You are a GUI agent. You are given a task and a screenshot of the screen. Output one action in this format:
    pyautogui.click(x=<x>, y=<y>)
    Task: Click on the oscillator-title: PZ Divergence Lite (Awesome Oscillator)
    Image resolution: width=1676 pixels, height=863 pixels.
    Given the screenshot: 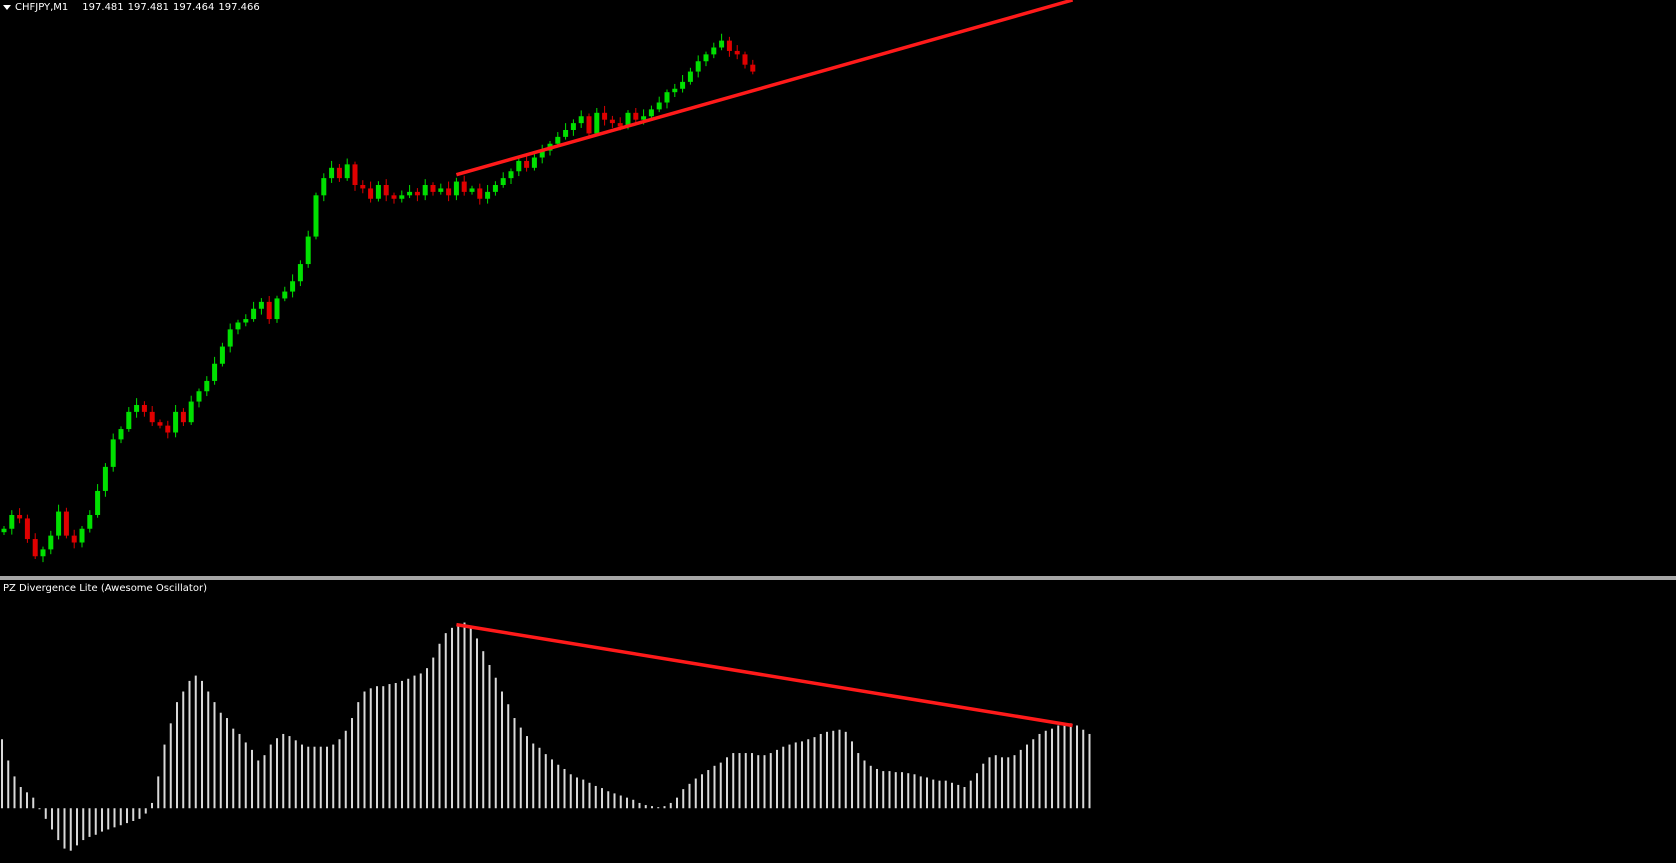 What is the action you would take?
    pyautogui.click(x=105, y=588)
    